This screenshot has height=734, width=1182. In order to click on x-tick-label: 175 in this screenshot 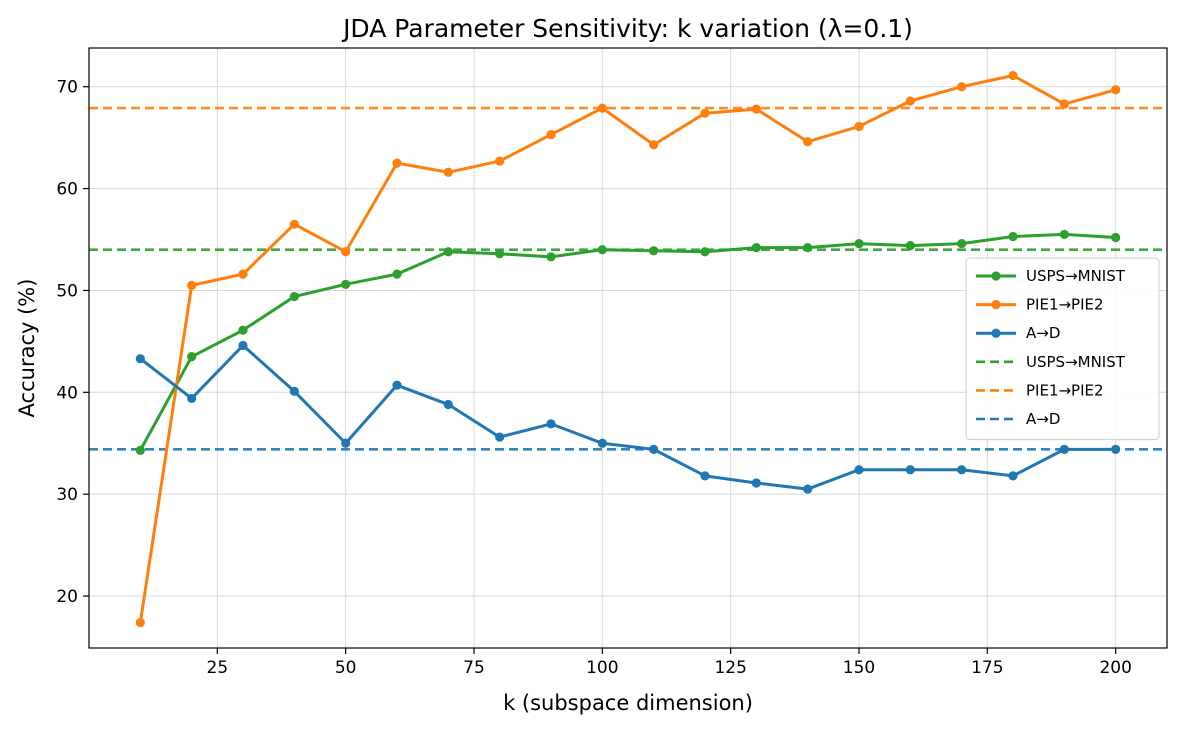, I will do `click(987, 668)`.